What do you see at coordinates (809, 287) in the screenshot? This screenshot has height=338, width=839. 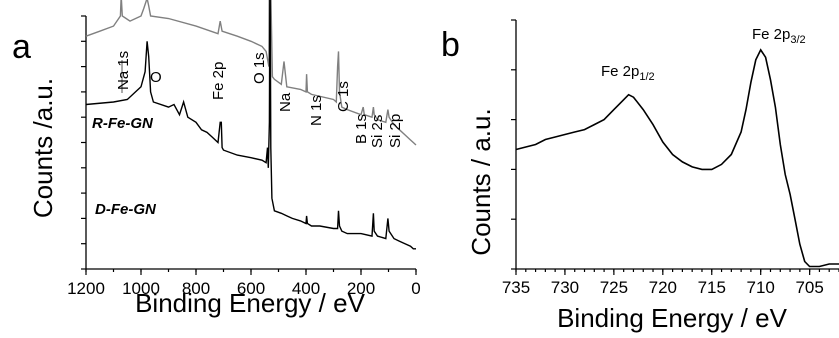 I see `panel-b-x-tick-label: 705` at bounding box center [809, 287].